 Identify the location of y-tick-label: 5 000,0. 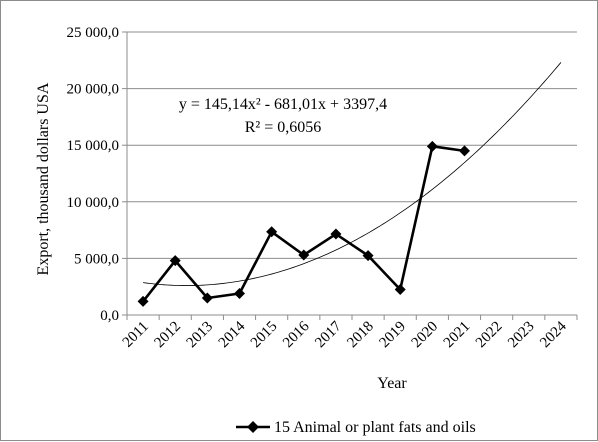
(96, 259).